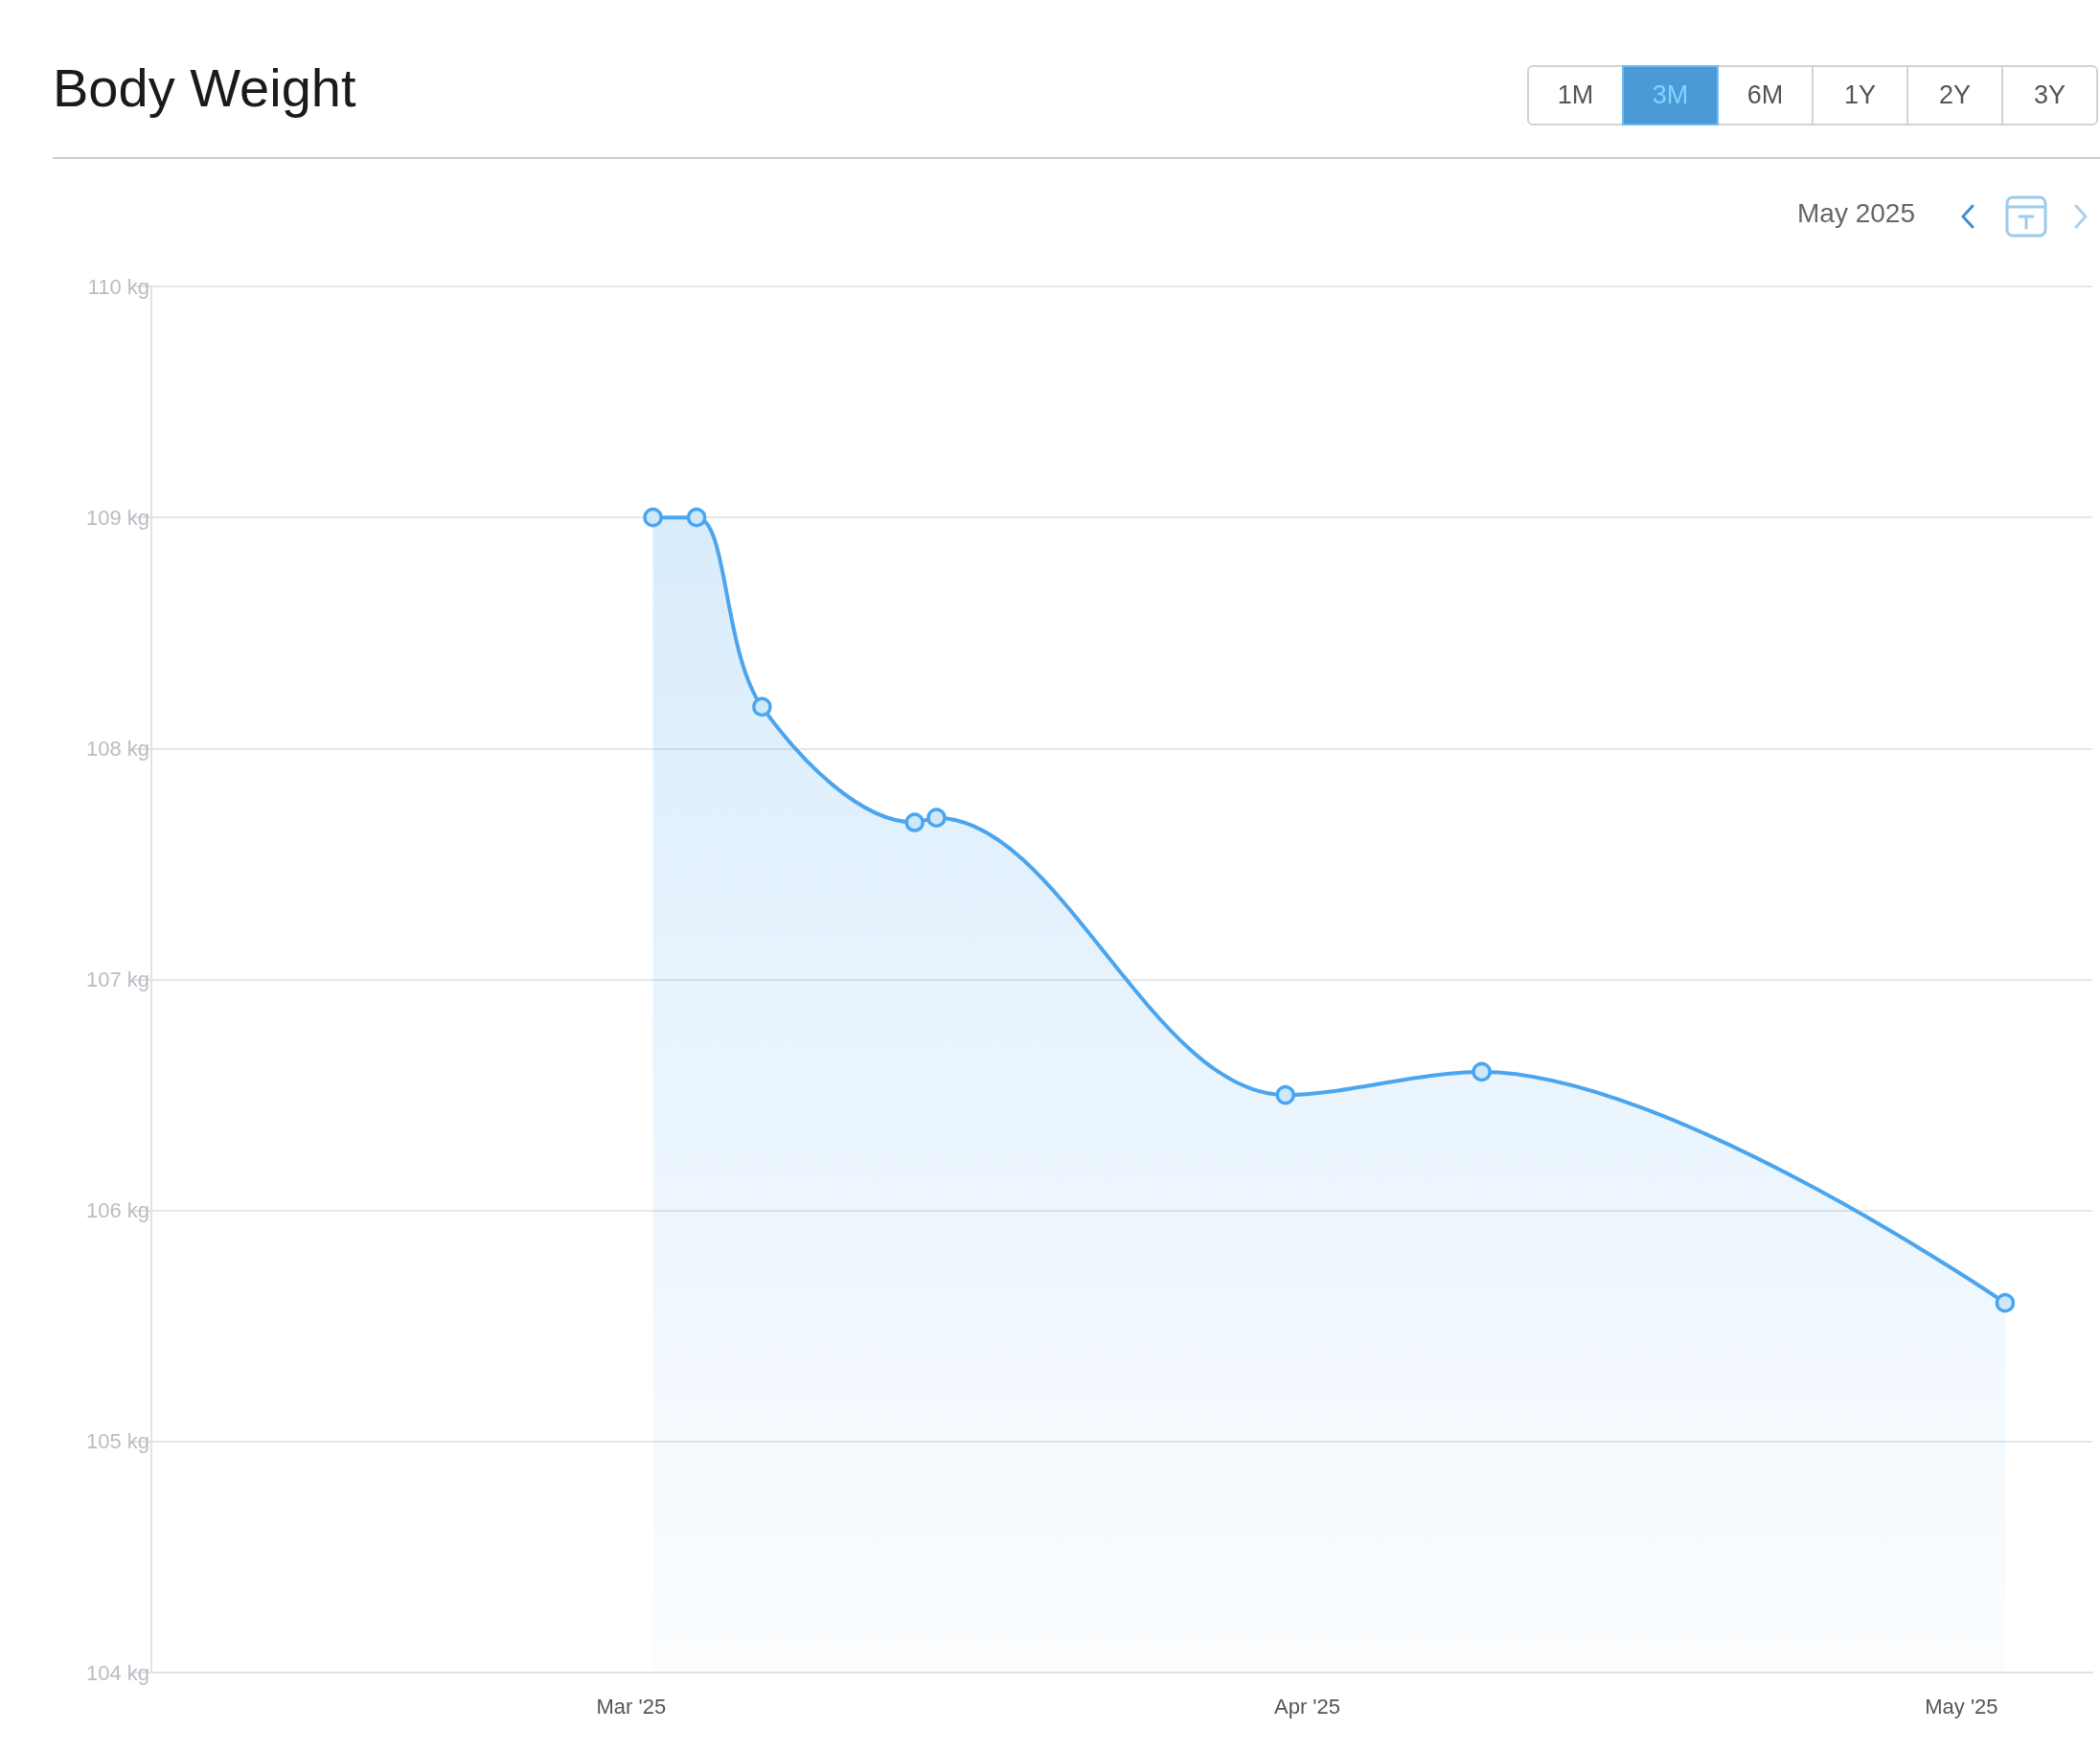 This screenshot has height=1753, width=2100. I want to click on range-button: 3Y, so click(2049, 95).